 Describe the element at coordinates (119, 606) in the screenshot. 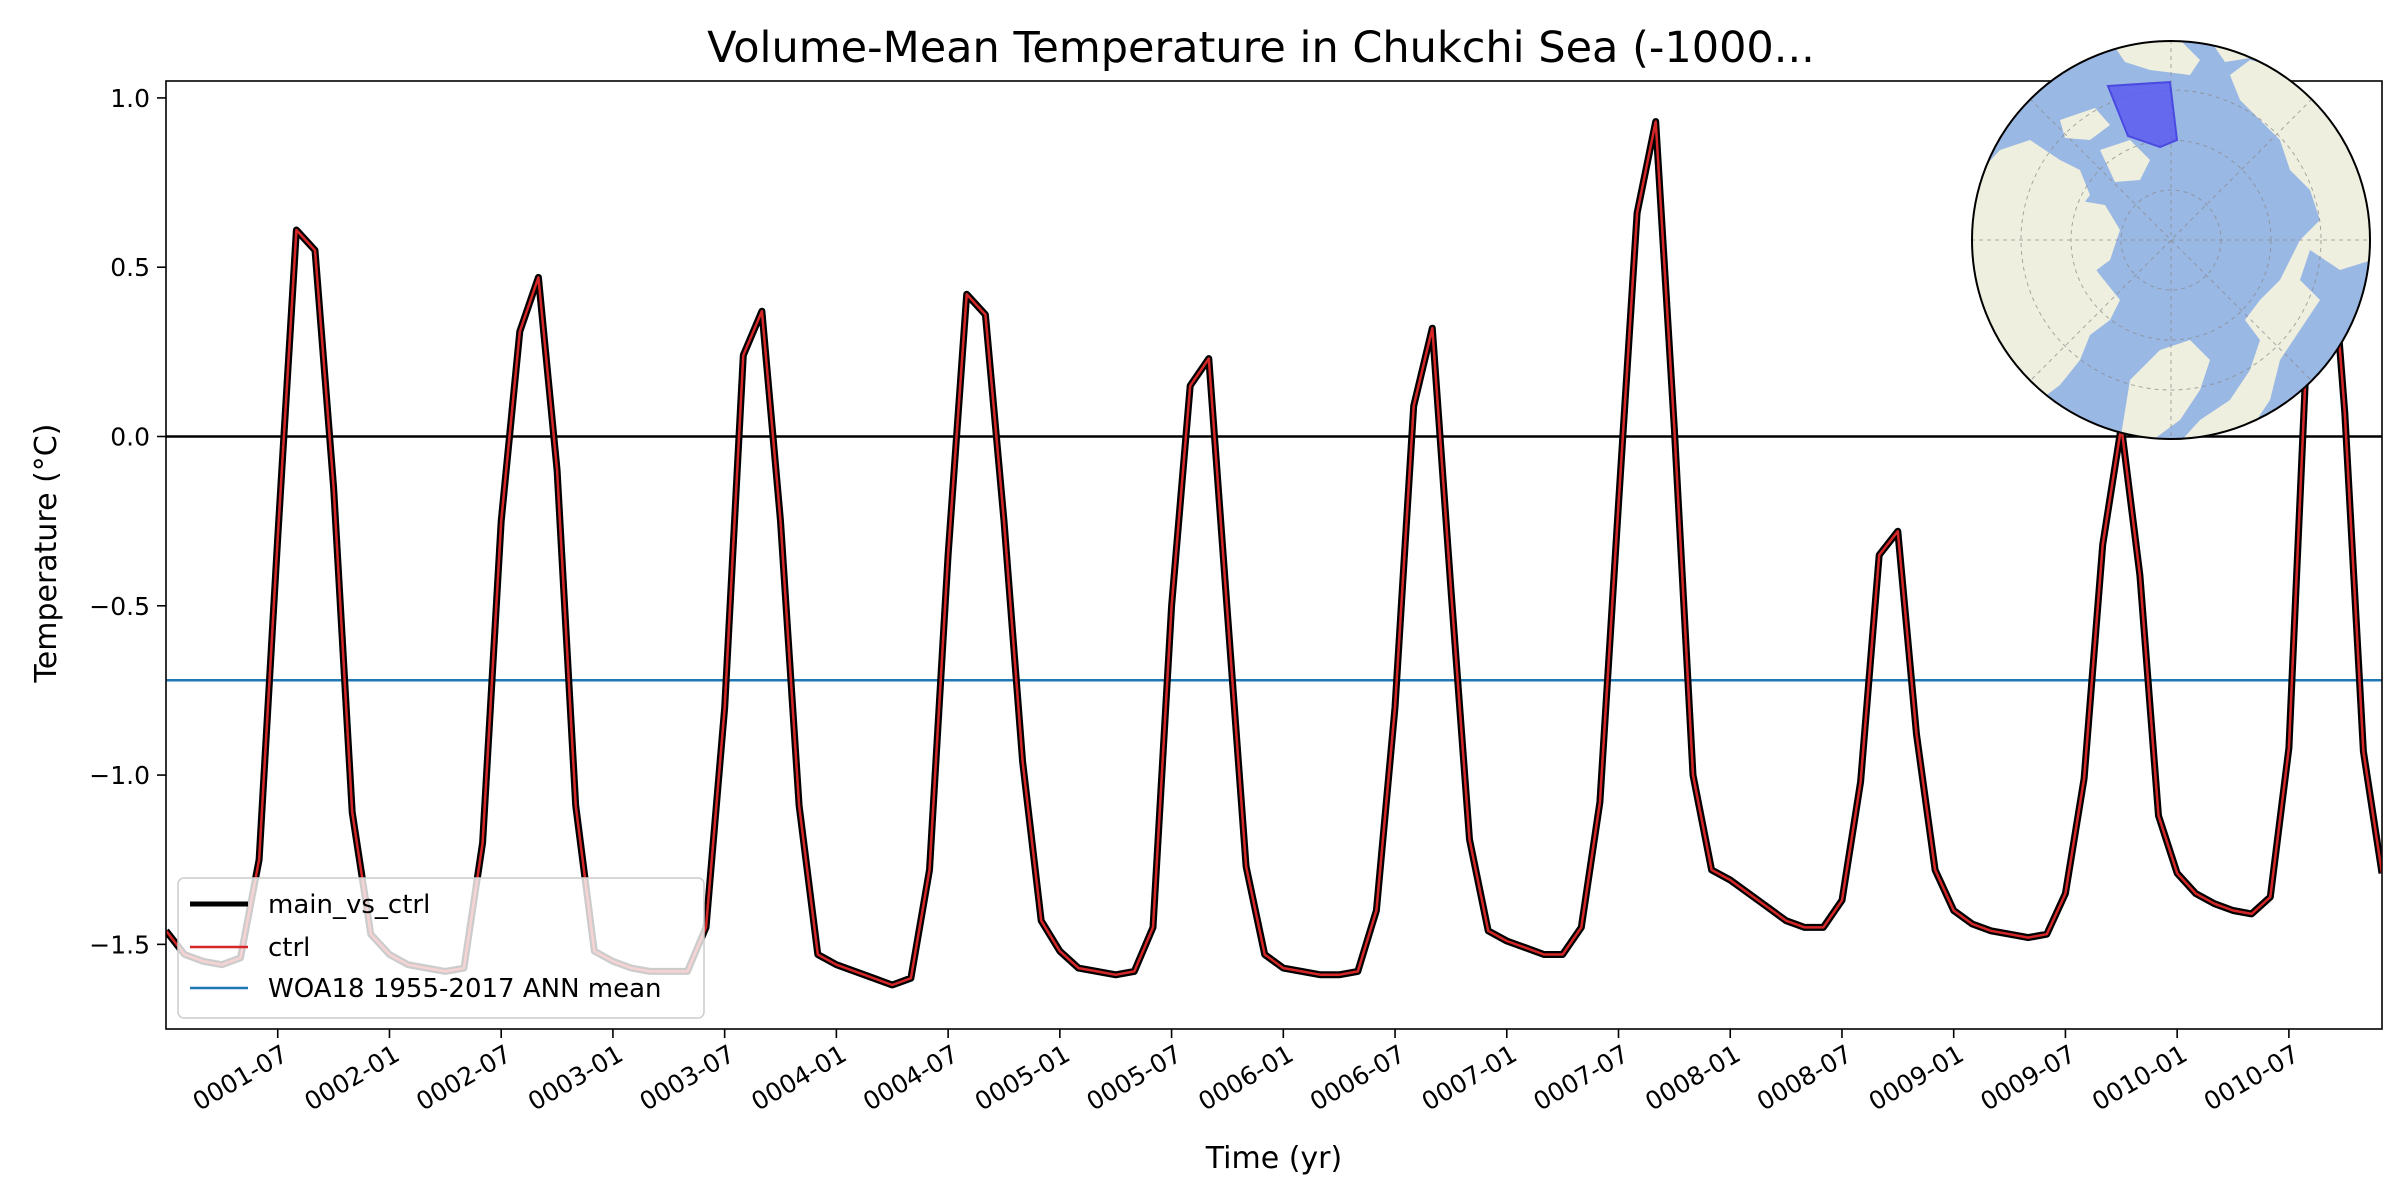

I see `y-tick-label: −0.5` at that location.